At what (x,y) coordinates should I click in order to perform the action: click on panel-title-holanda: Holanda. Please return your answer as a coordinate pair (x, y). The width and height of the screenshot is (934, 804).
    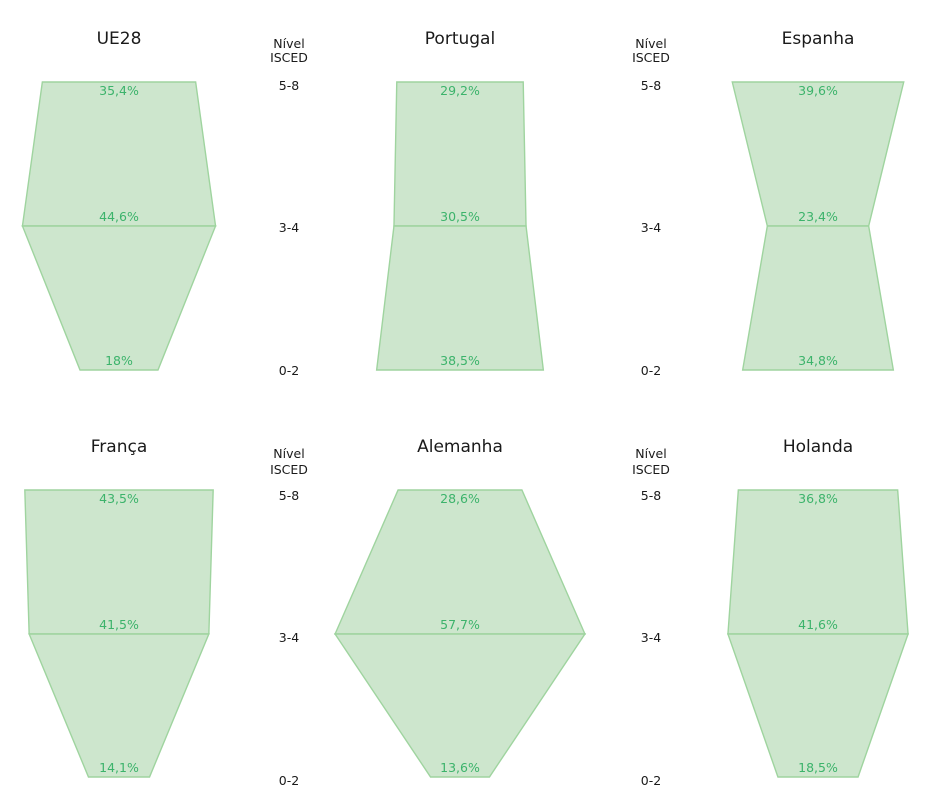
    Looking at the image, I should click on (818, 447).